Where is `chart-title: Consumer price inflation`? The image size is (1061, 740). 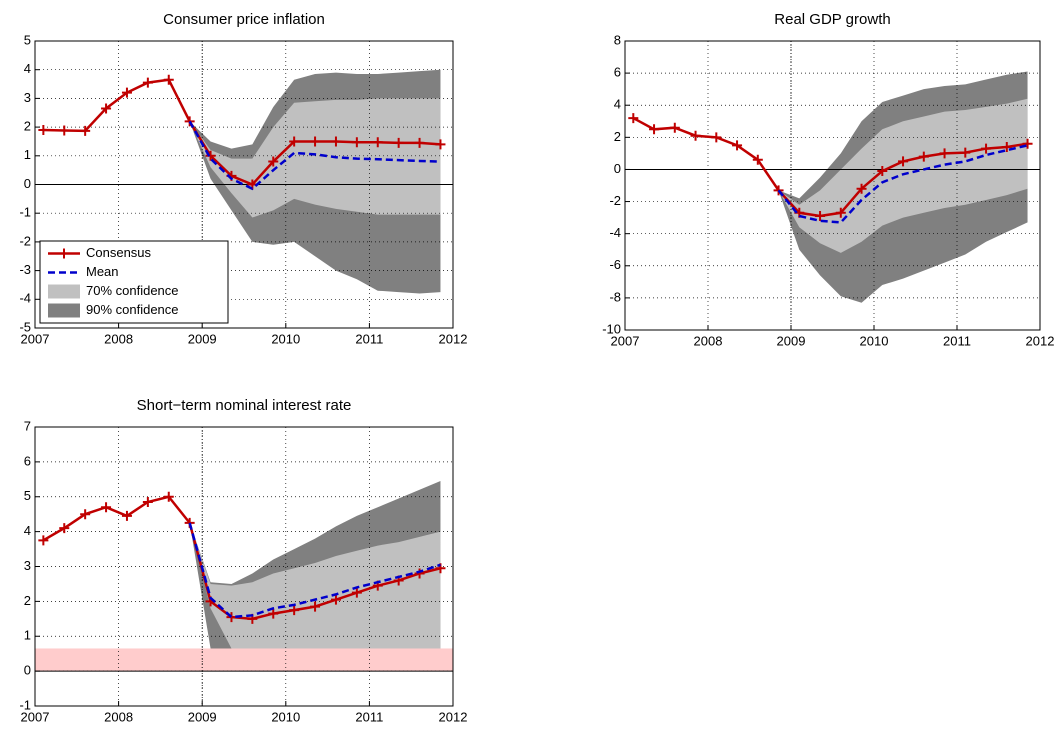
chart-title: Consumer price inflation is located at coordinates (244, 19).